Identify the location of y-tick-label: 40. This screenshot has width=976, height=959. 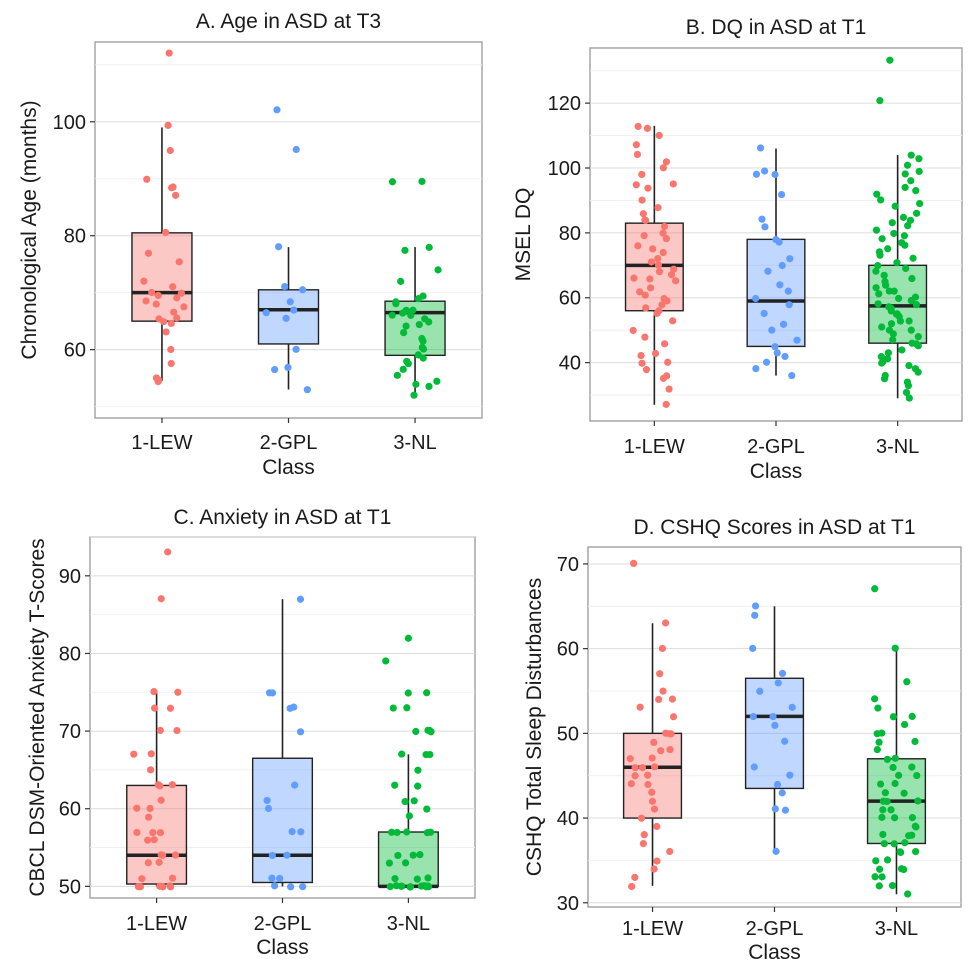
(568, 819).